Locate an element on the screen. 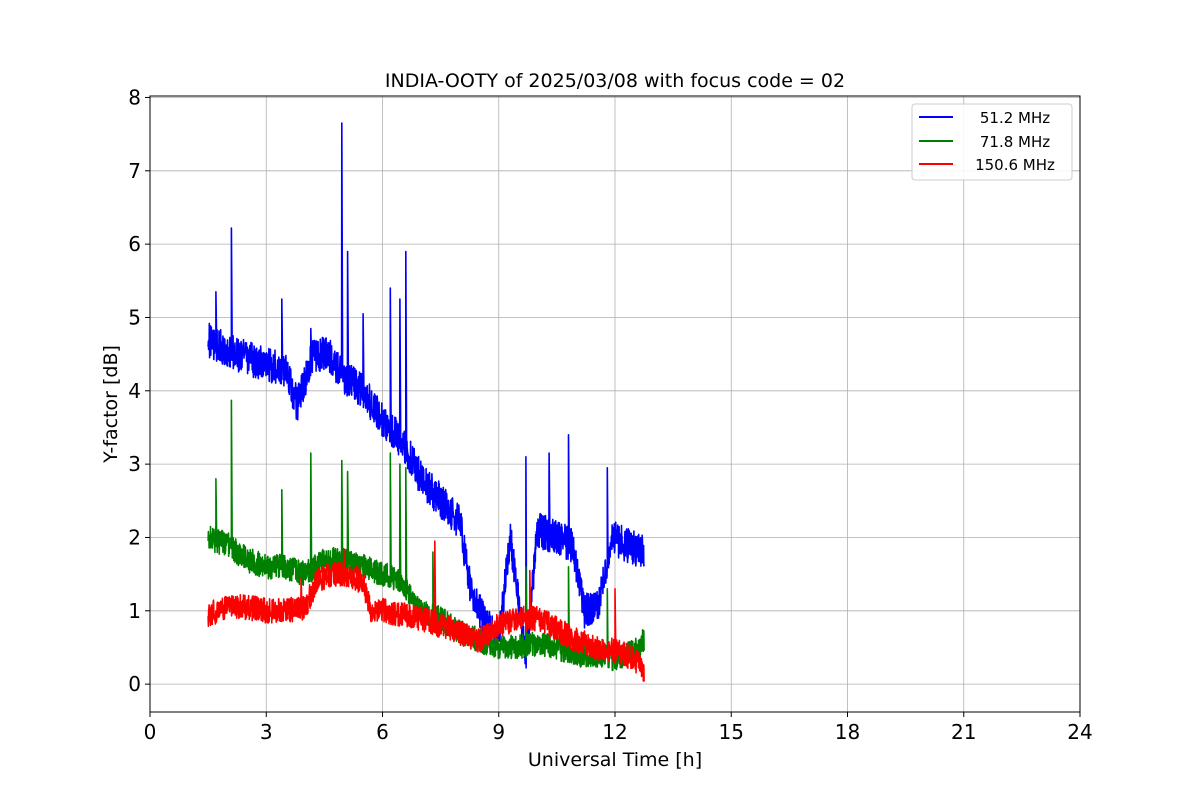 The width and height of the screenshot is (1200, 804). y-tick-label: 1 is located at coordinates (134, 611).